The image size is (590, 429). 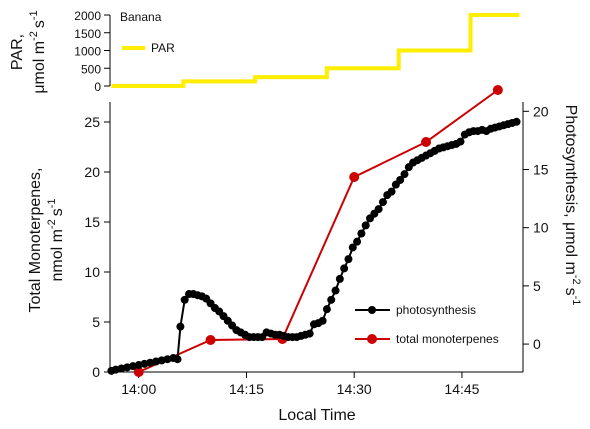 I want to click on par-y-label: PAR,, so click(x=17, y=52).